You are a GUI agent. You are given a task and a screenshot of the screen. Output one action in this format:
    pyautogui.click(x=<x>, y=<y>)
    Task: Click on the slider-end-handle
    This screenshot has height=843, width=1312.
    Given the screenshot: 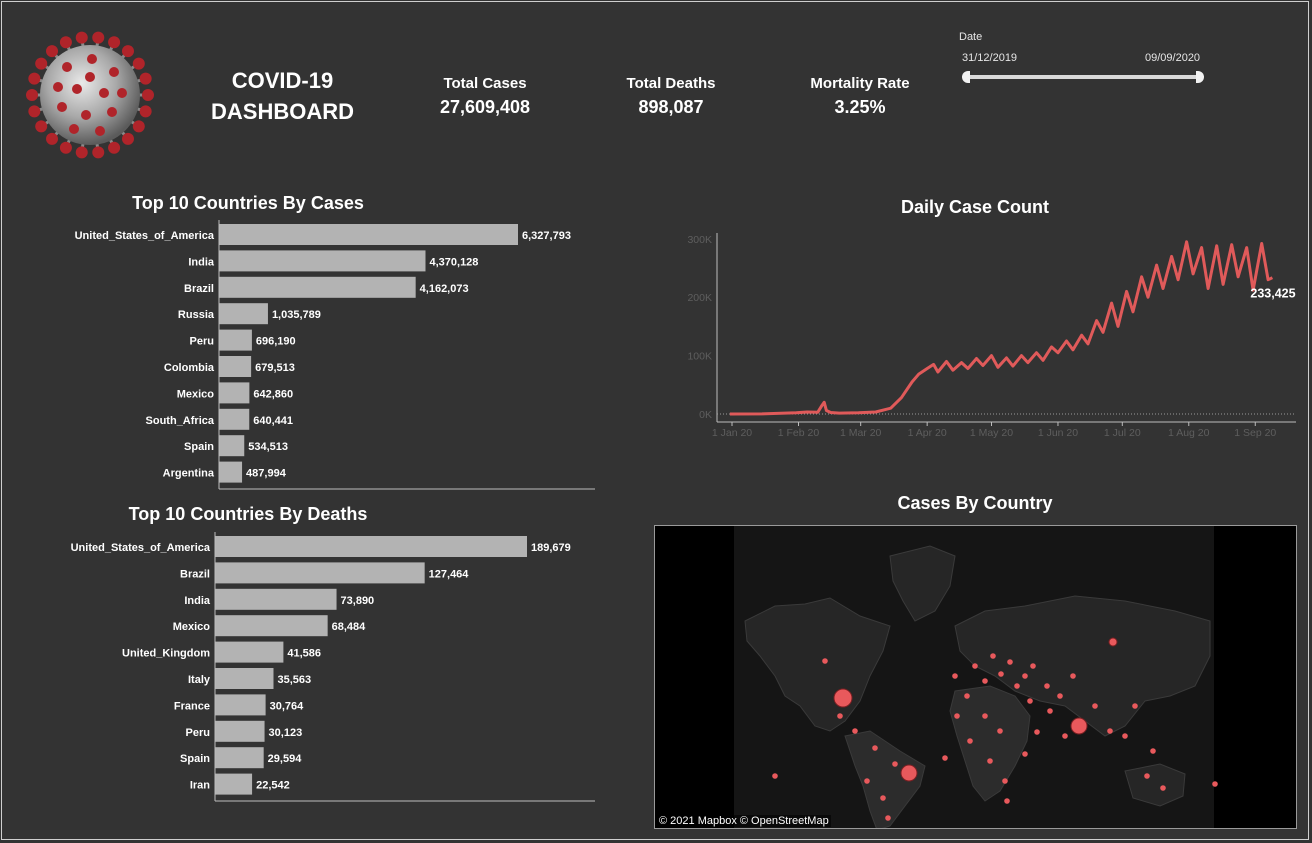 What is the action you would take?
    pyautogui.click(x=1200, y=77)
    